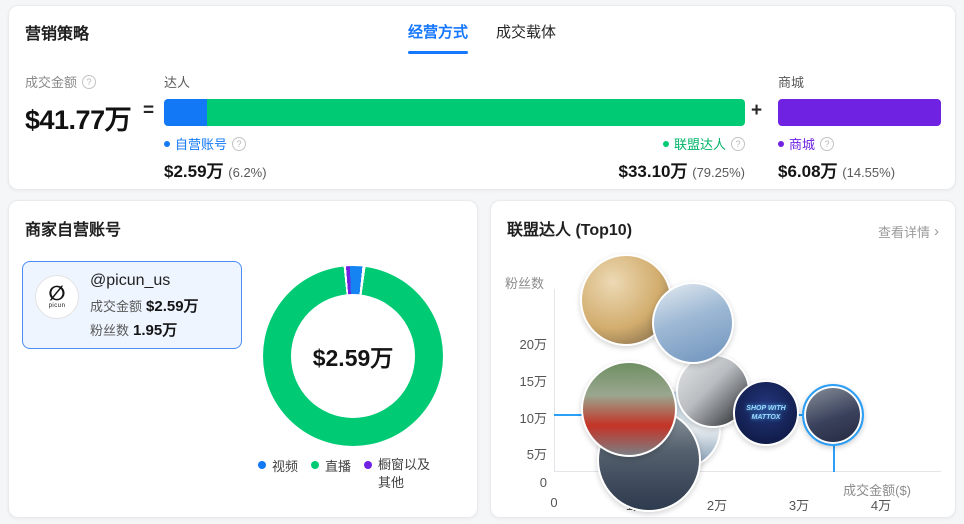 Image resolution: width=964 pixels, height=524 pixels. I want to click on y-tick: 20万, so click(533, 344).